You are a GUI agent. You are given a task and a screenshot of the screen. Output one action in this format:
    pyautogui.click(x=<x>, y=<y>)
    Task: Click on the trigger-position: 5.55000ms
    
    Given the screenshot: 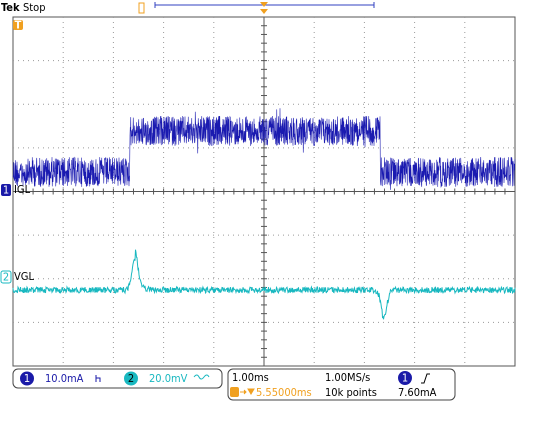 What is the action you would take?
    pyautogui.click(x=284, y=392)
    